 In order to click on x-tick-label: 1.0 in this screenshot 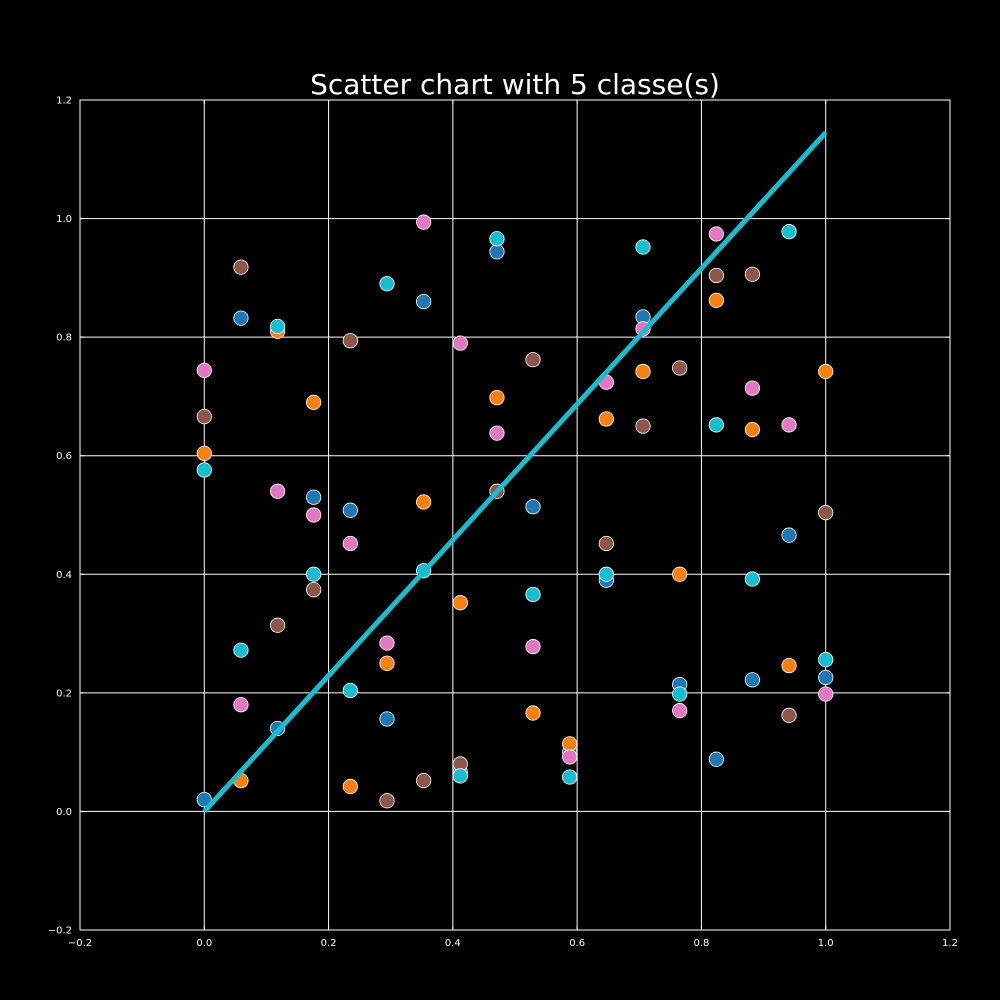, I will do `click(826, 943)`.